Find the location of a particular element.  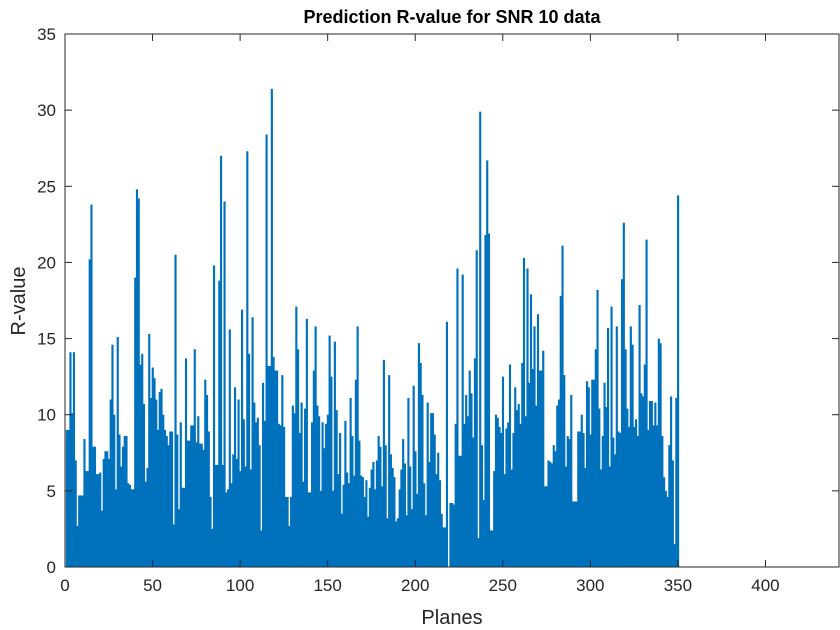

x-tick-label: 150 is located at coordinates (327, 585).